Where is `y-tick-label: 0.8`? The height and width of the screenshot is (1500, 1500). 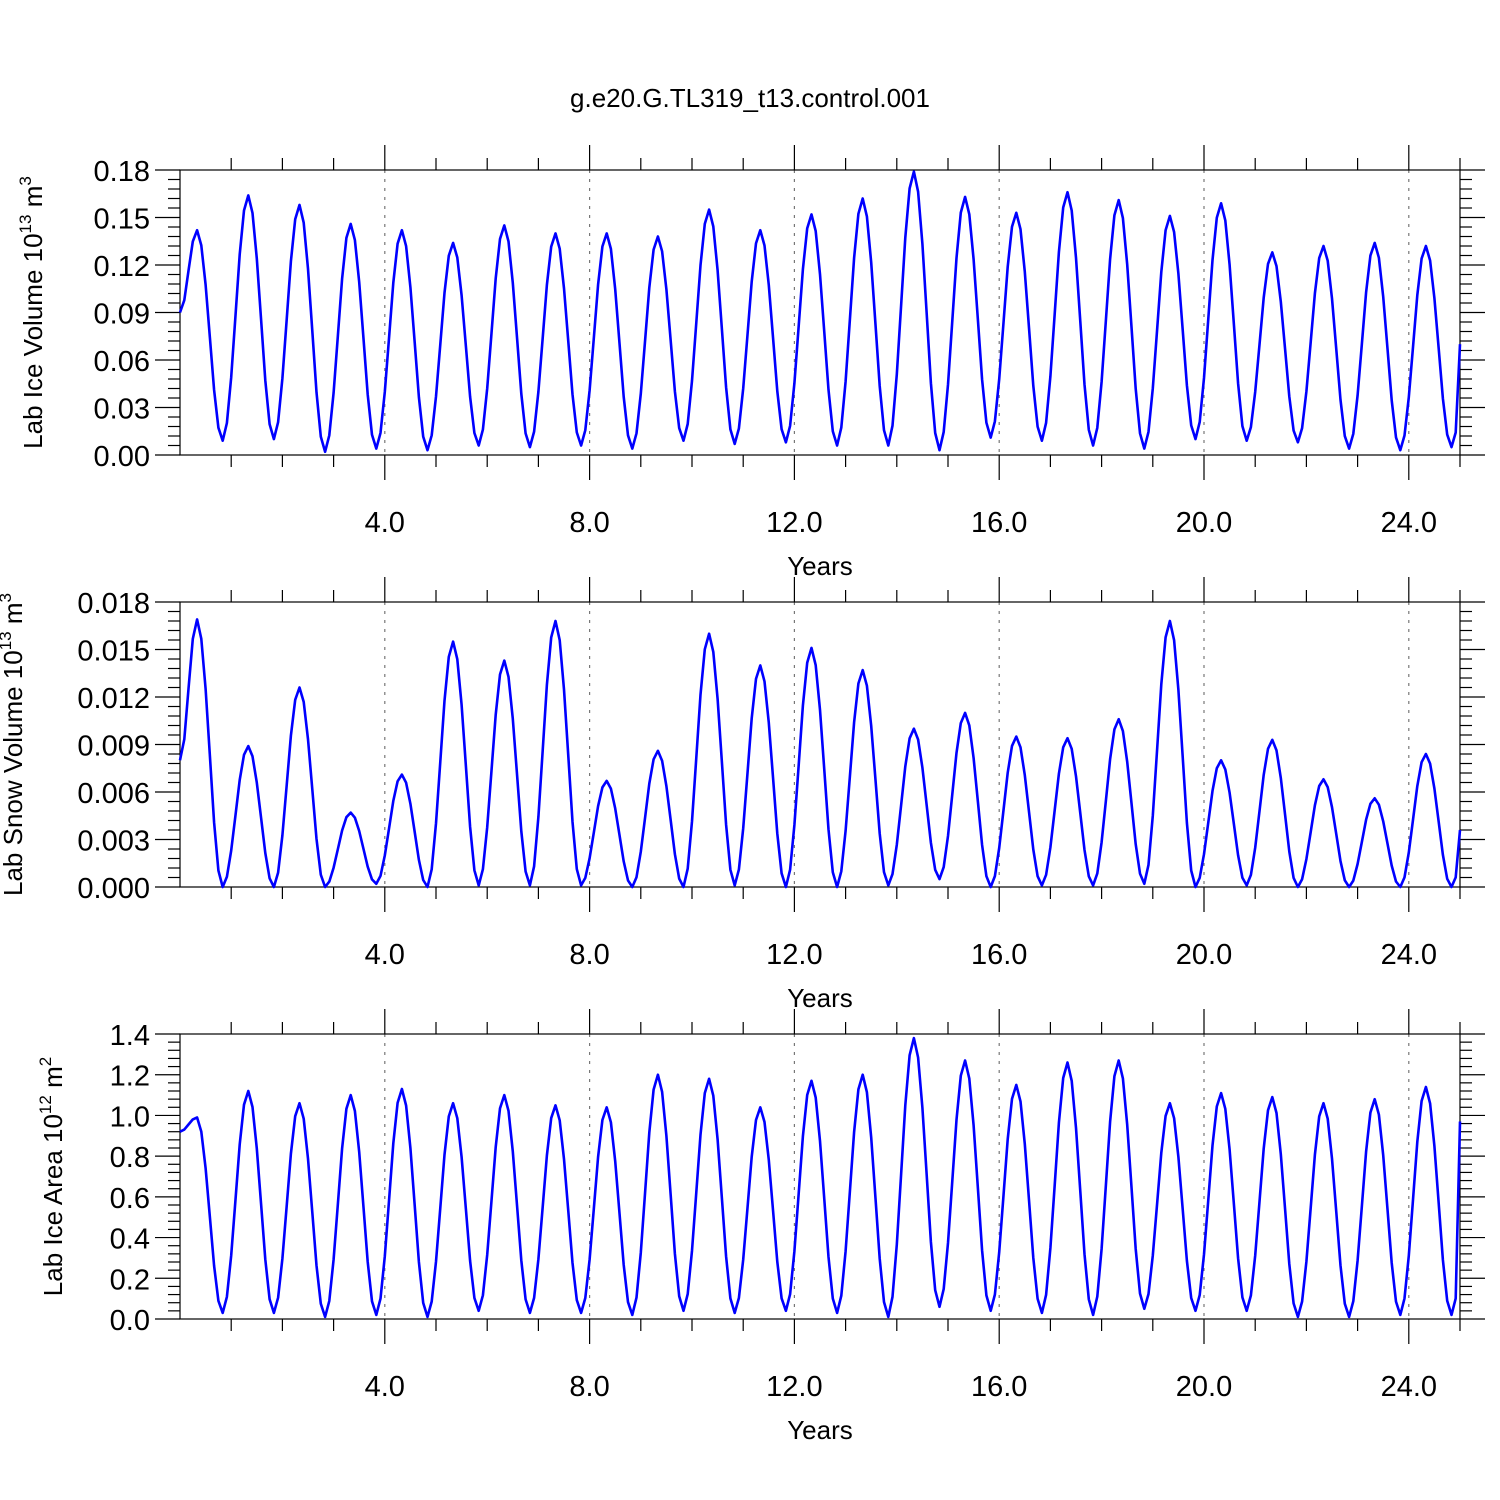 y-tick-label: 0.8 is located at coordinates (130, 1158).